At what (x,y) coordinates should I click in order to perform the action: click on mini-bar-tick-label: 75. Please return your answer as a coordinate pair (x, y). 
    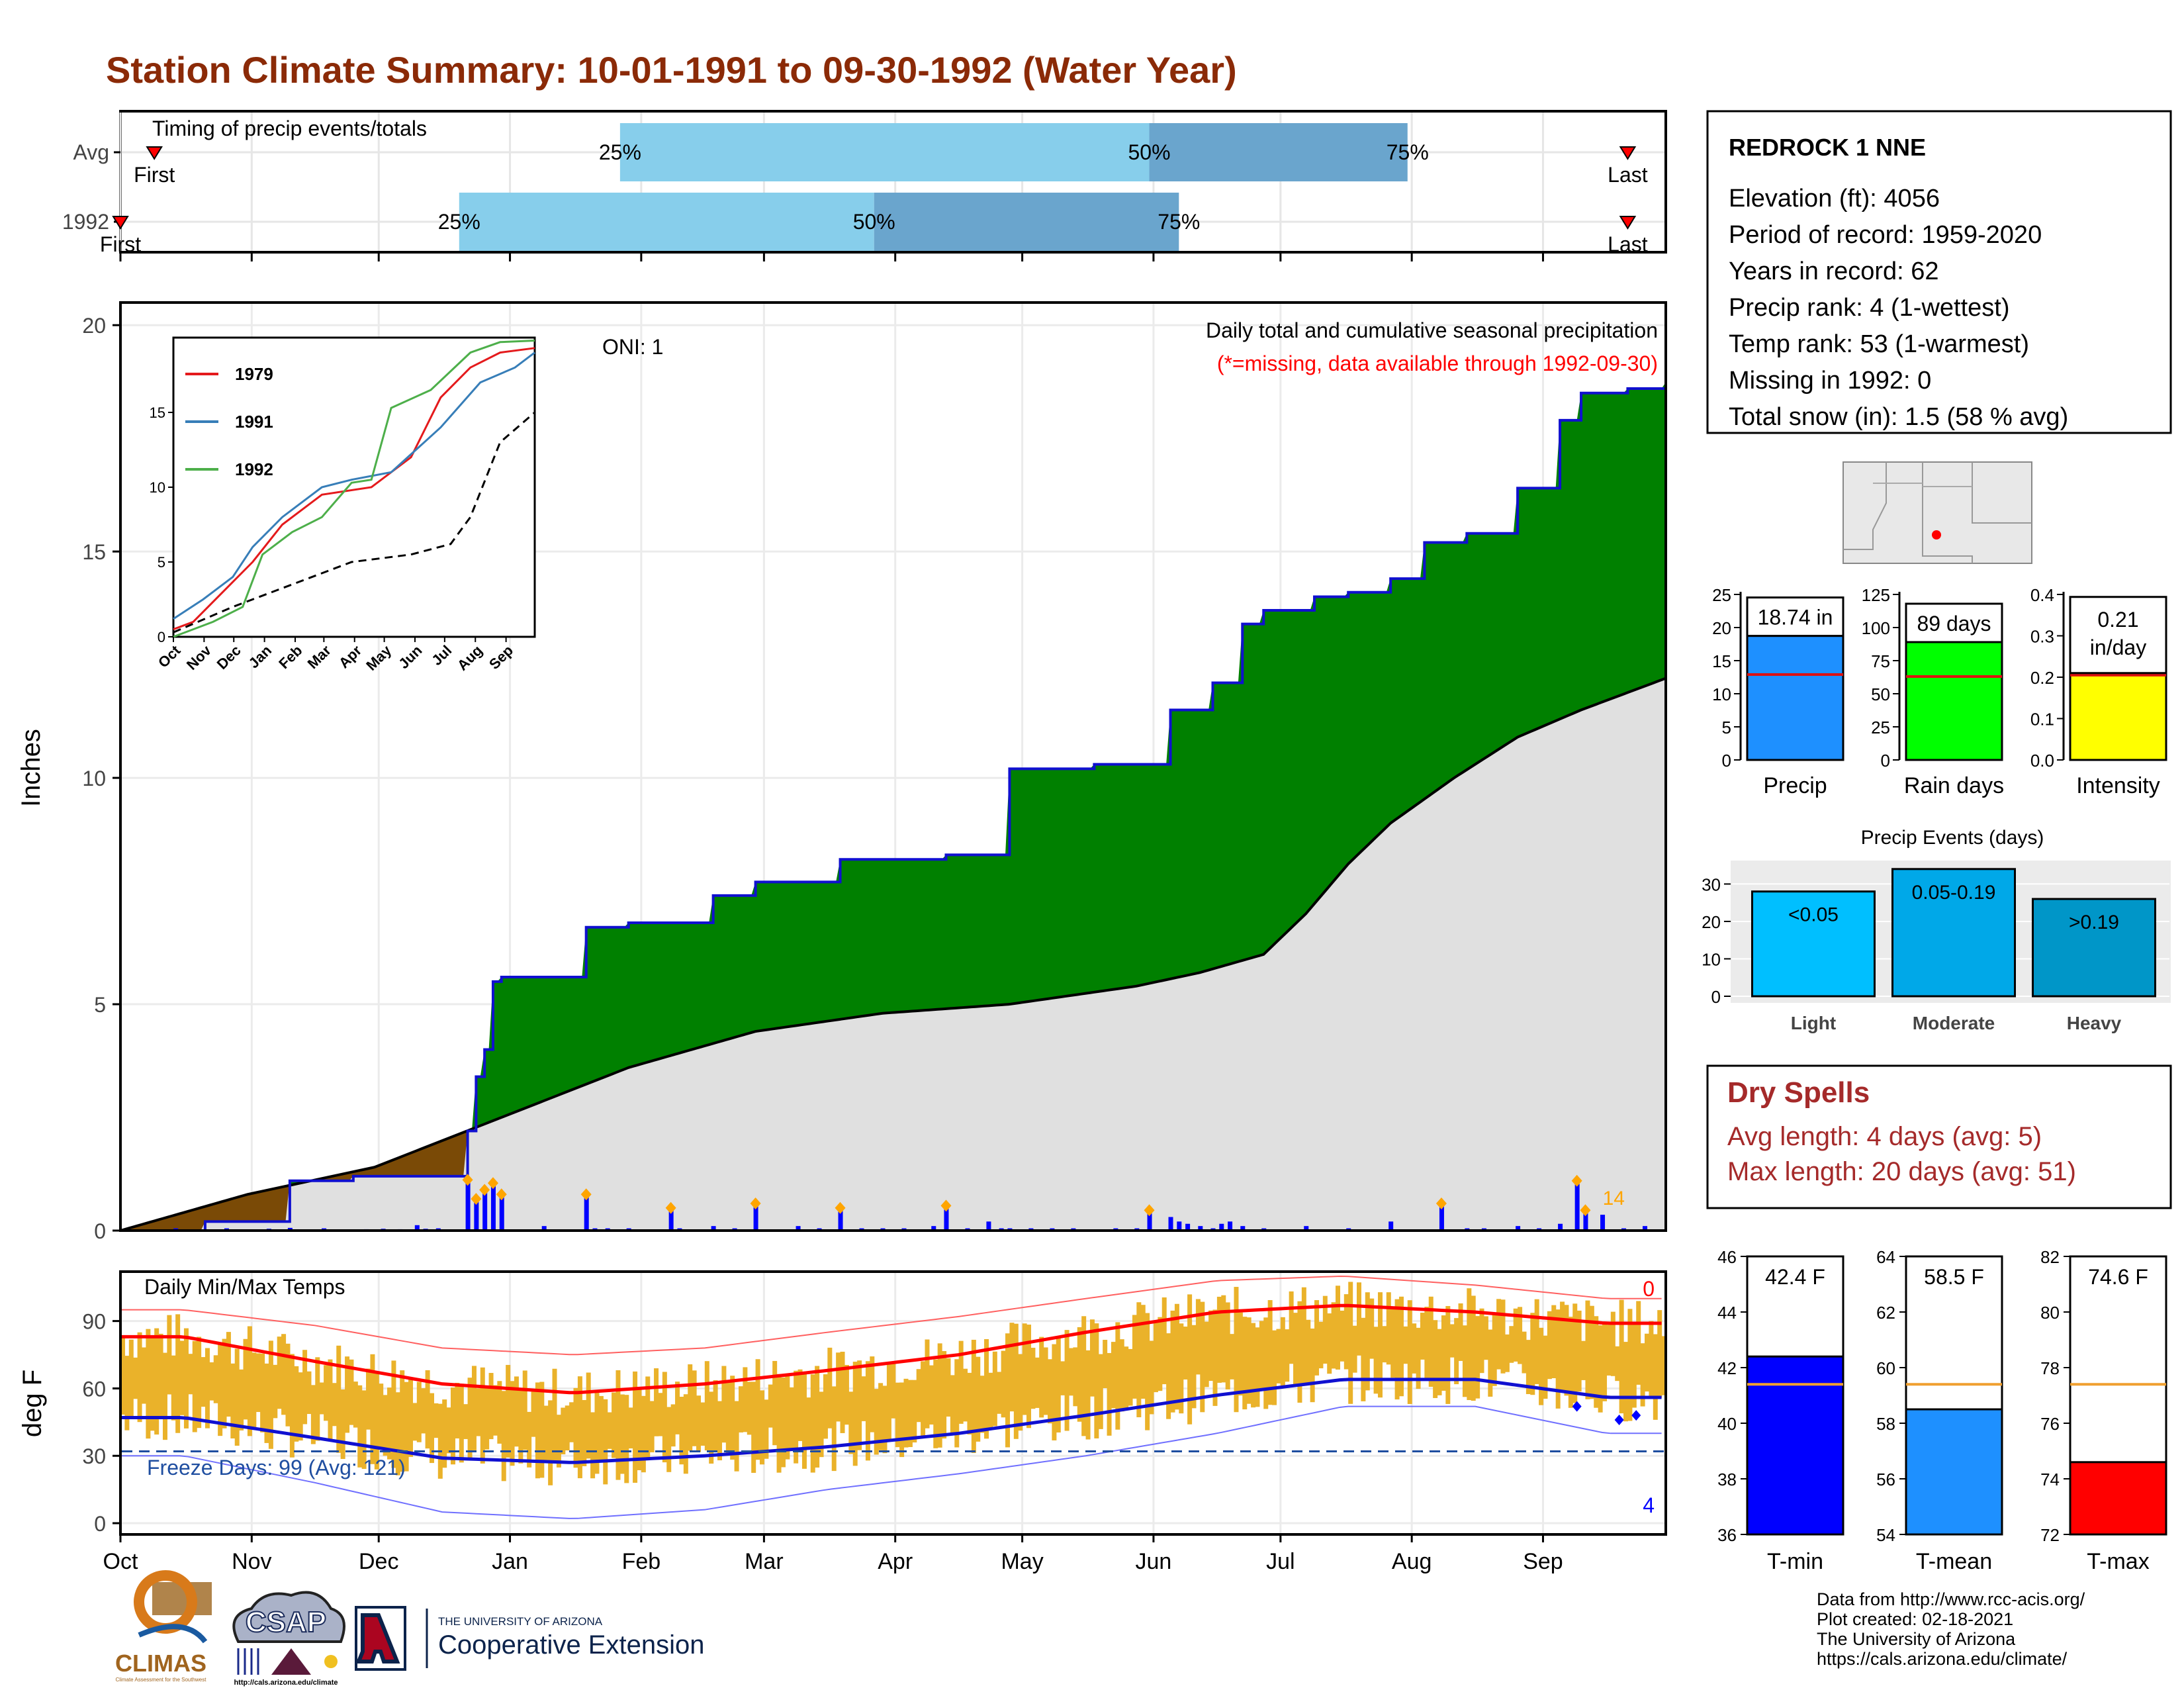
    Looking at the image, I should click on (1880, 661).